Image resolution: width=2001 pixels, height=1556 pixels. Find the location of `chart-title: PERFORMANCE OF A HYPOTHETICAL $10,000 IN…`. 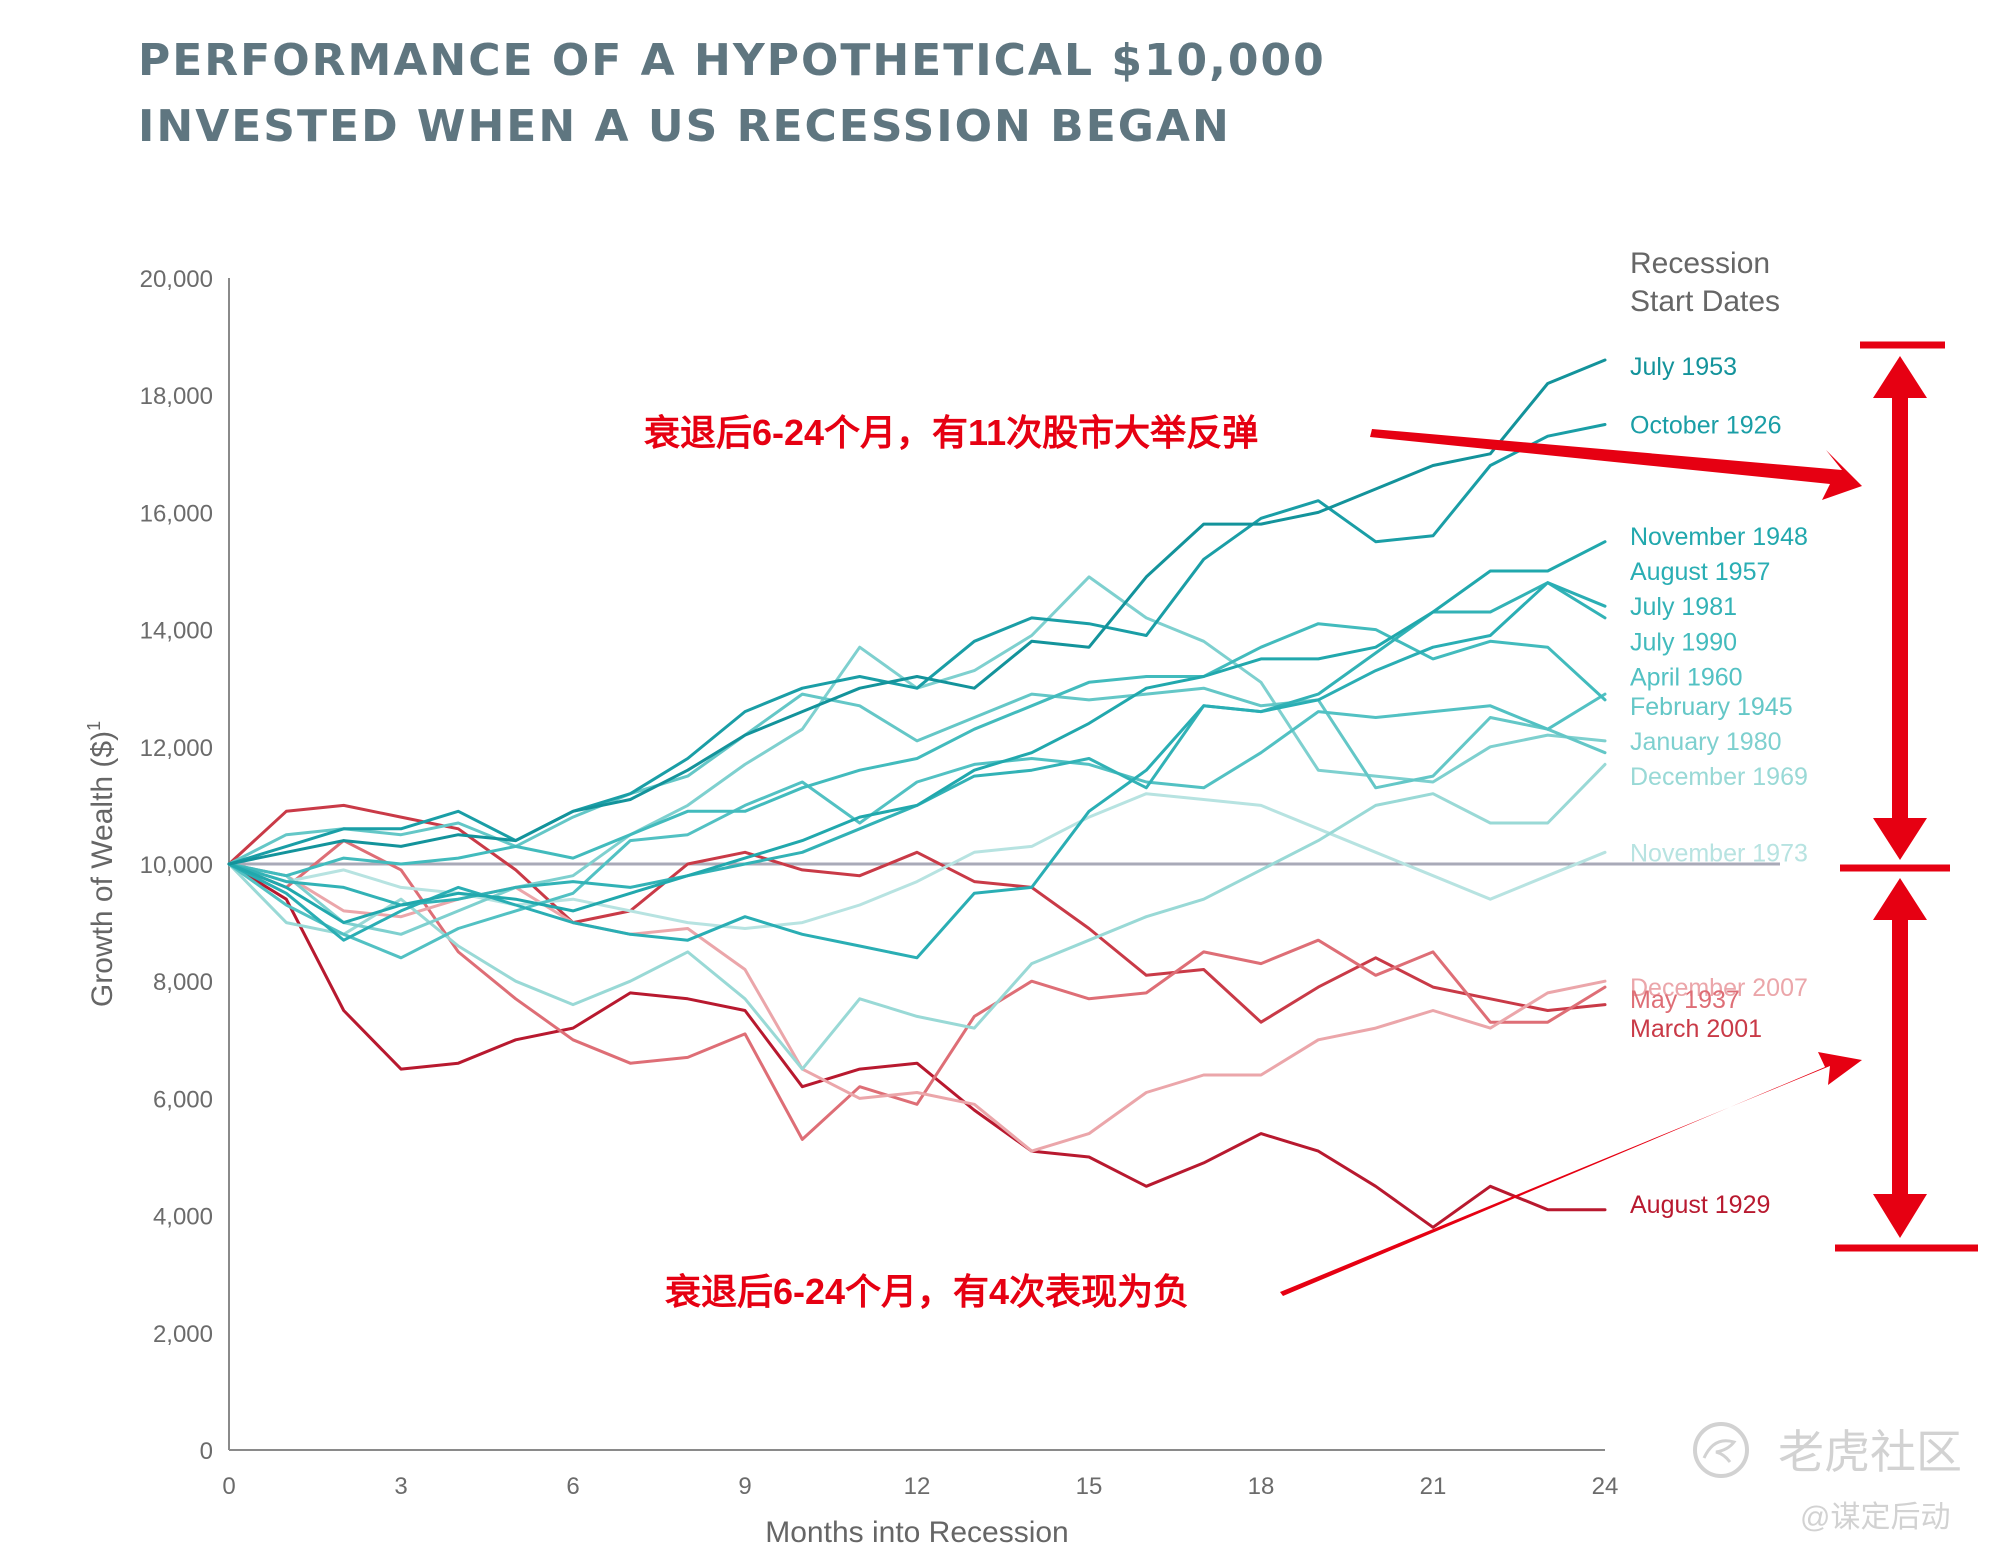

chart-title: PERFORMANCE OF A HYPOTHETICAL $10,000 IN… is located at coordinates (732, 94).